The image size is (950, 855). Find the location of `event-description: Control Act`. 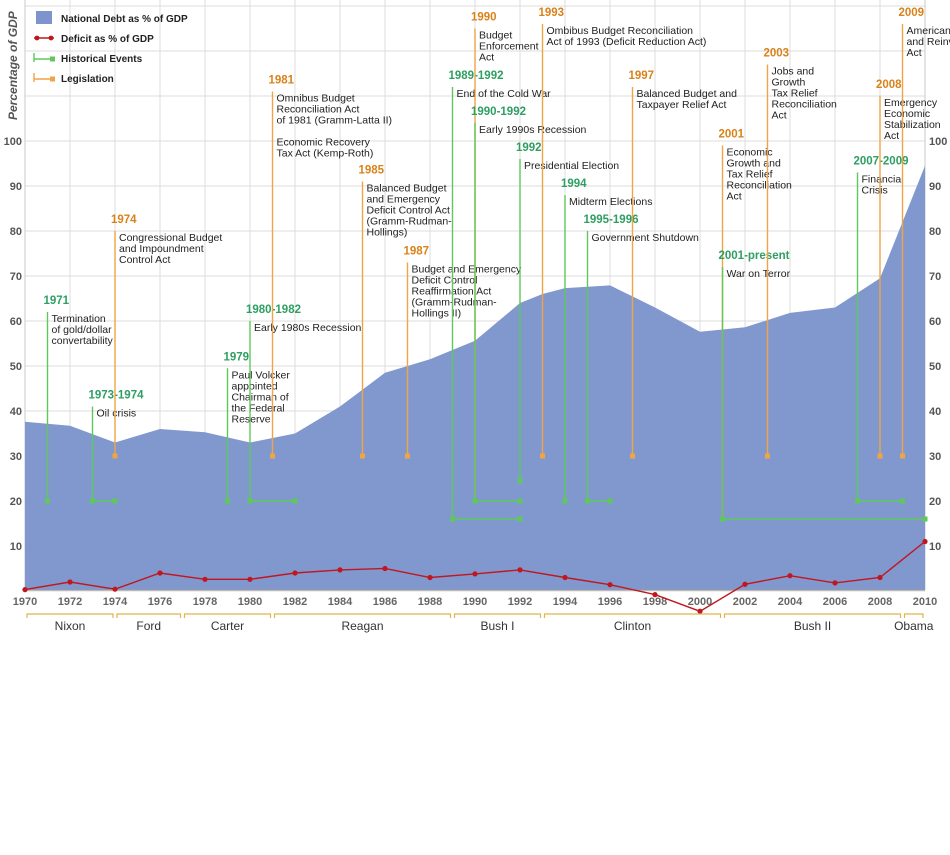

event-description: Control Act is located at coordinates (144, 260).